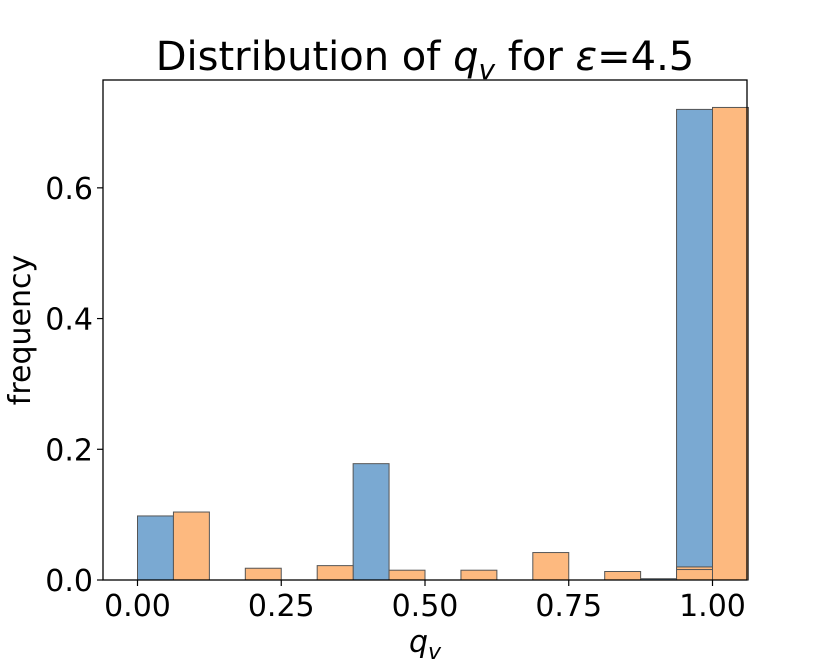 This screenshot has height=664, width=830. What do you see at coordinates (407, 575) in the screenshot?
I see `bar-series2-bin3` at bounding box center [407, 575].